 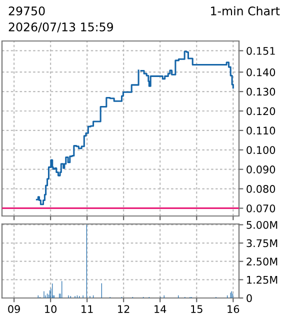 What do you see at coordinates (261, 208) in the screenshot?
I see `y-tick-label: 0.070` at bounding box center [261, 208].